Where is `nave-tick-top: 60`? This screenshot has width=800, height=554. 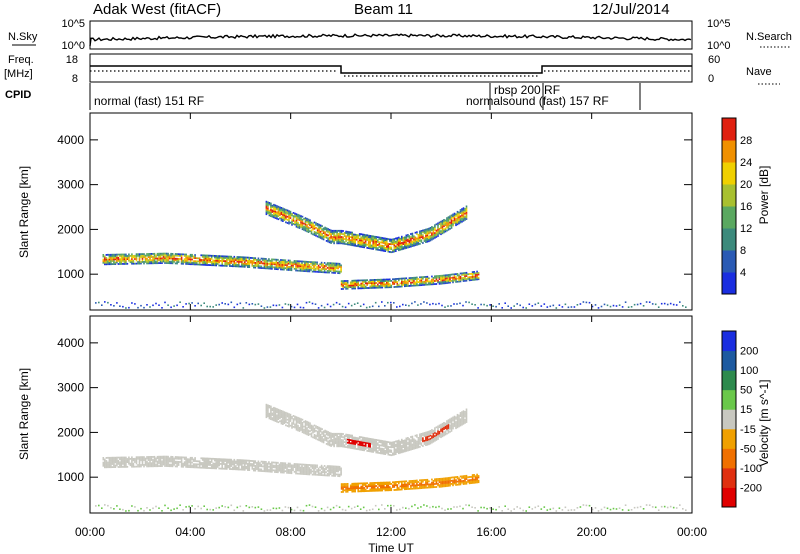
nave-tick-top: 60 is located at coordinates (714, 60).